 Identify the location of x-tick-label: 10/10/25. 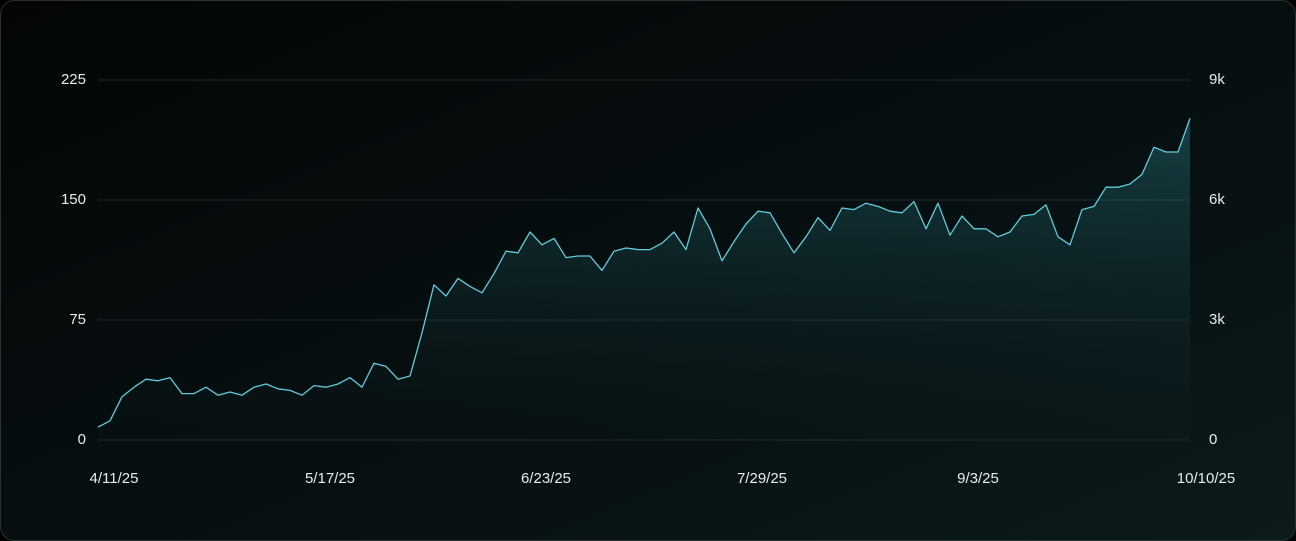
(1206, 478).